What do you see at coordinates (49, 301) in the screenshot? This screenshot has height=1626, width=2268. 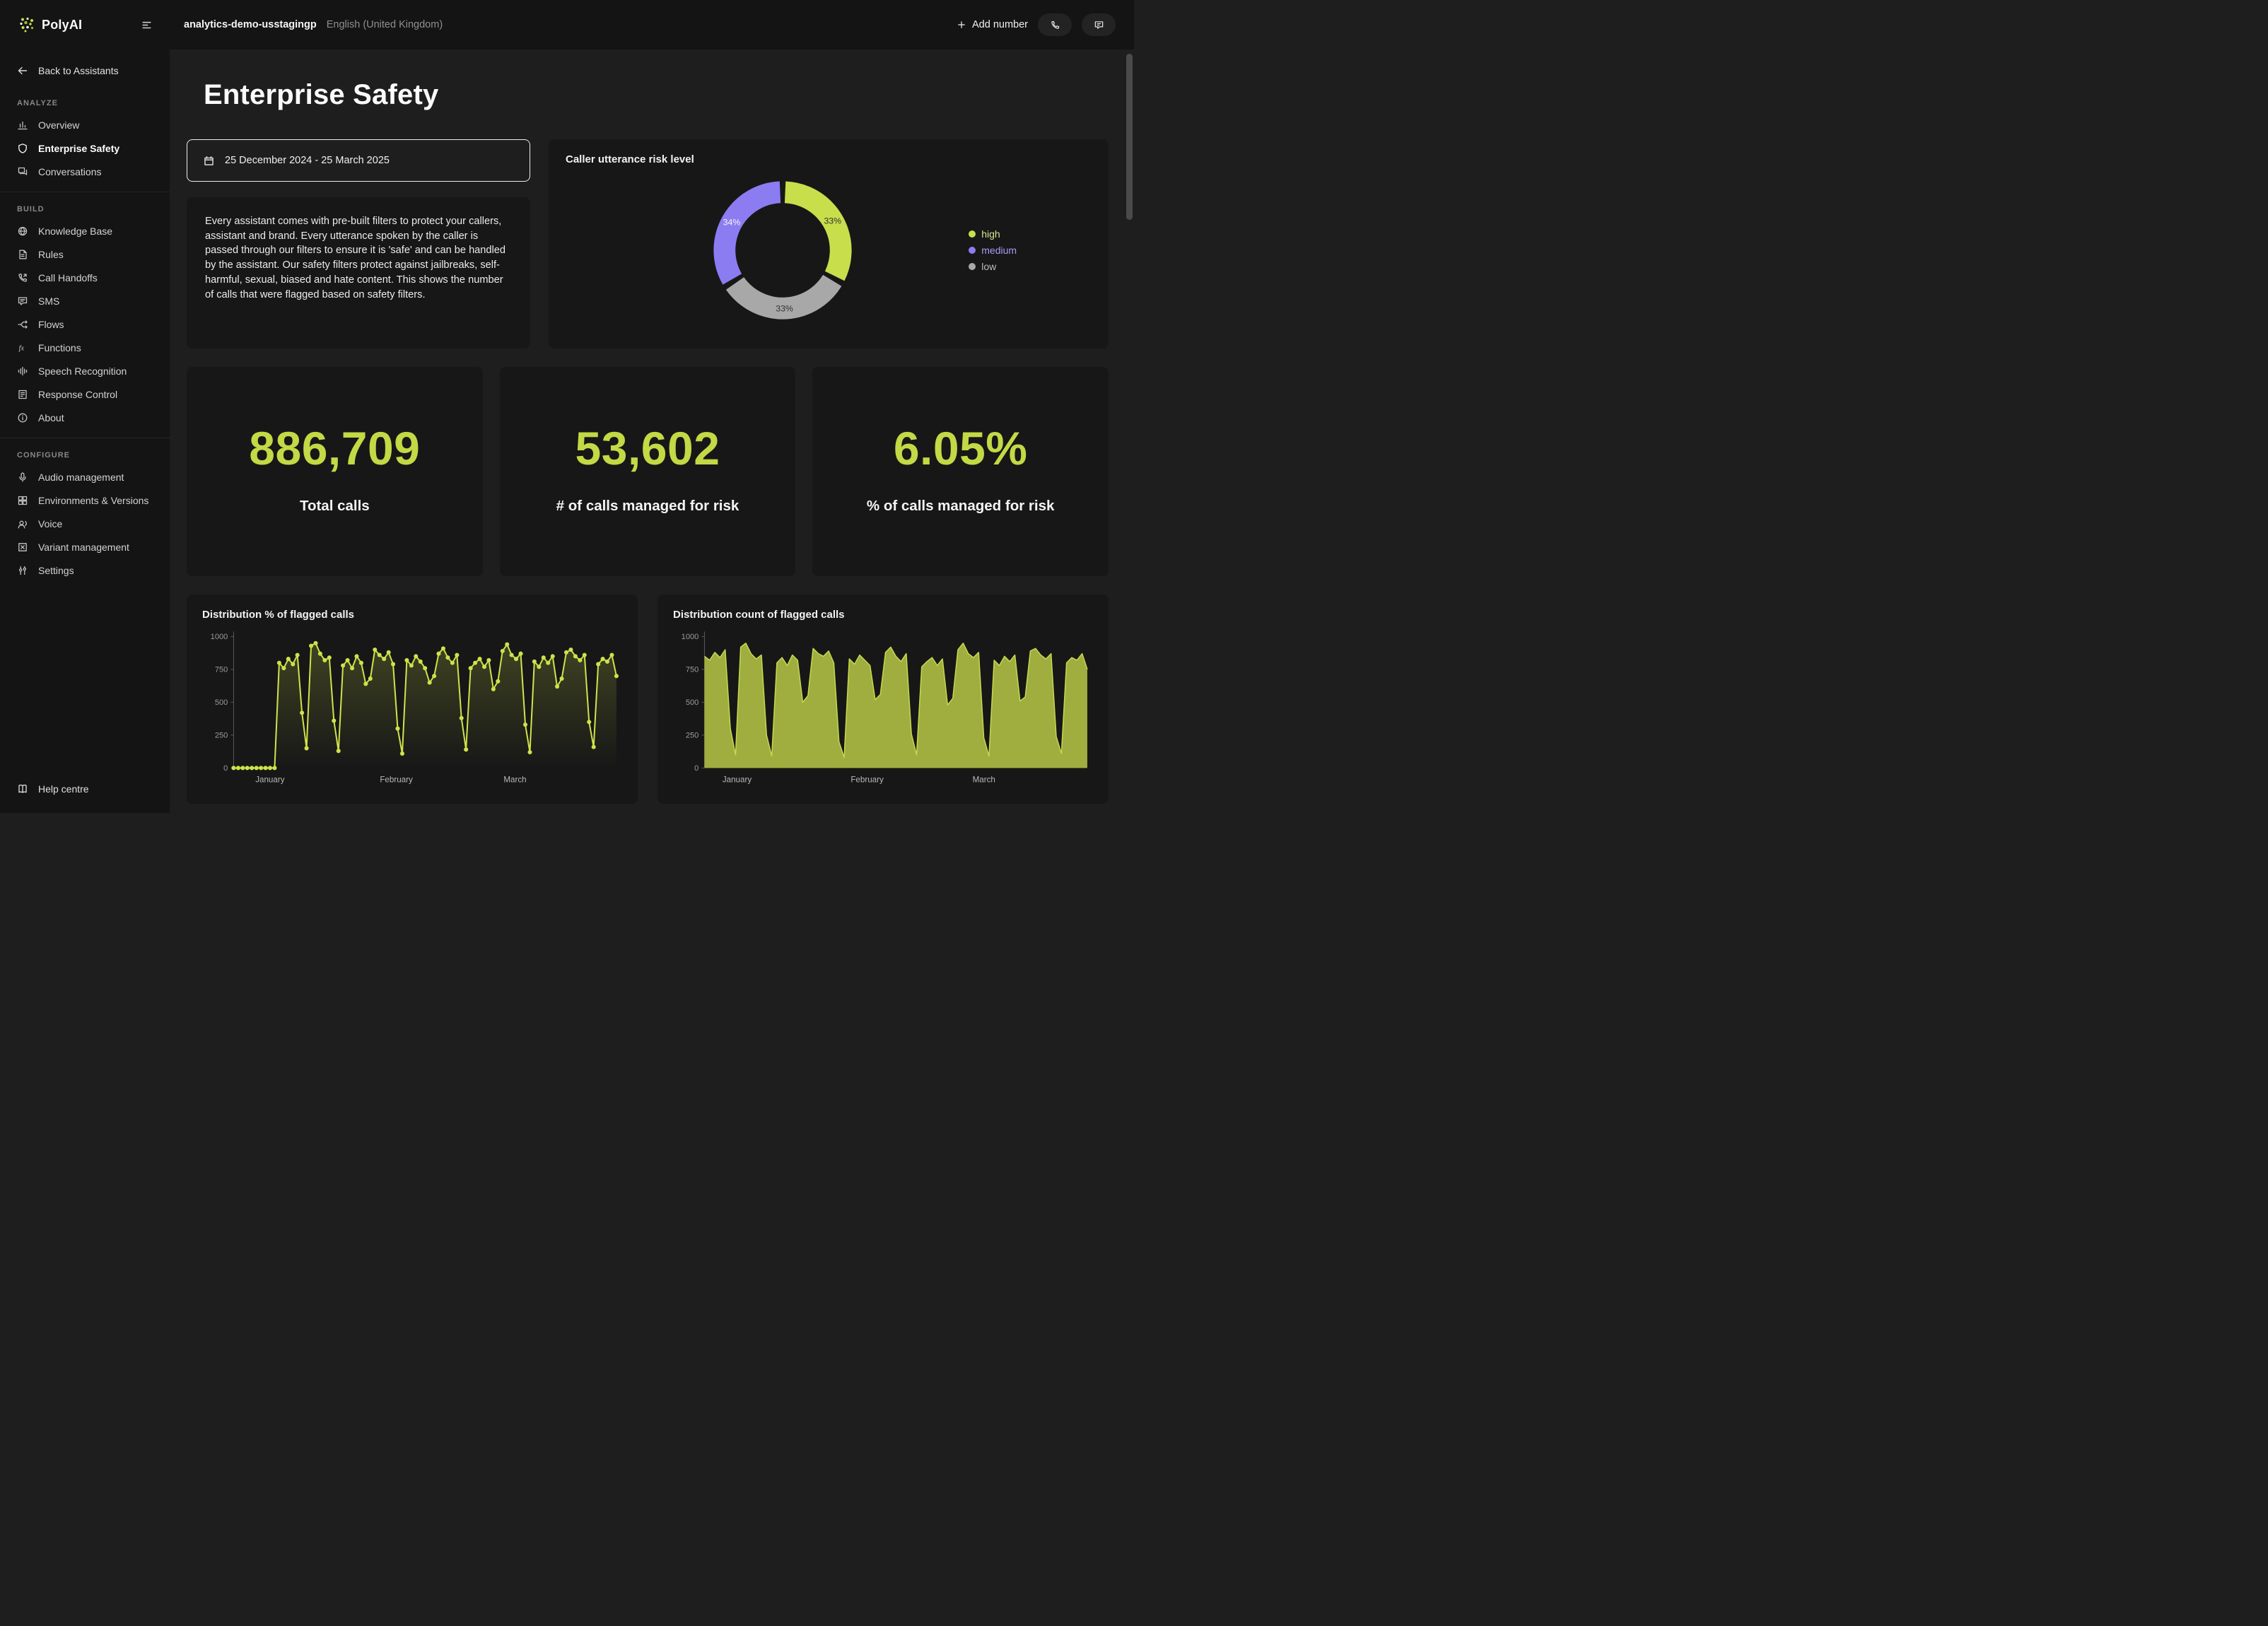 I see `sidebar-item-label: SMS` at bounding box center [49, 301].